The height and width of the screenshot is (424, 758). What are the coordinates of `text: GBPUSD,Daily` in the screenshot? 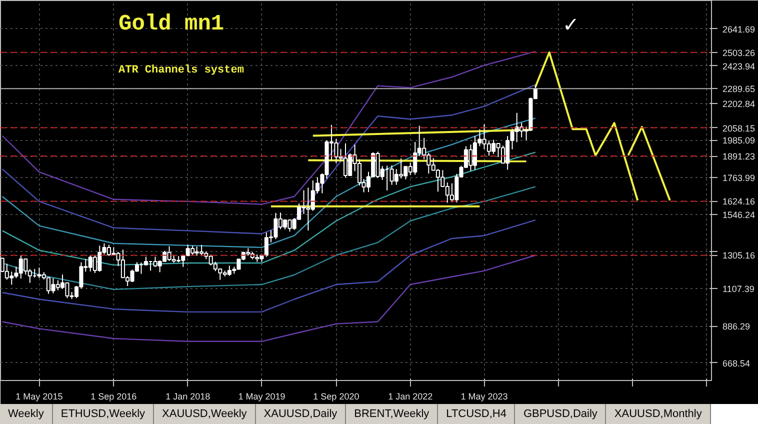 It's located at (560, 414).